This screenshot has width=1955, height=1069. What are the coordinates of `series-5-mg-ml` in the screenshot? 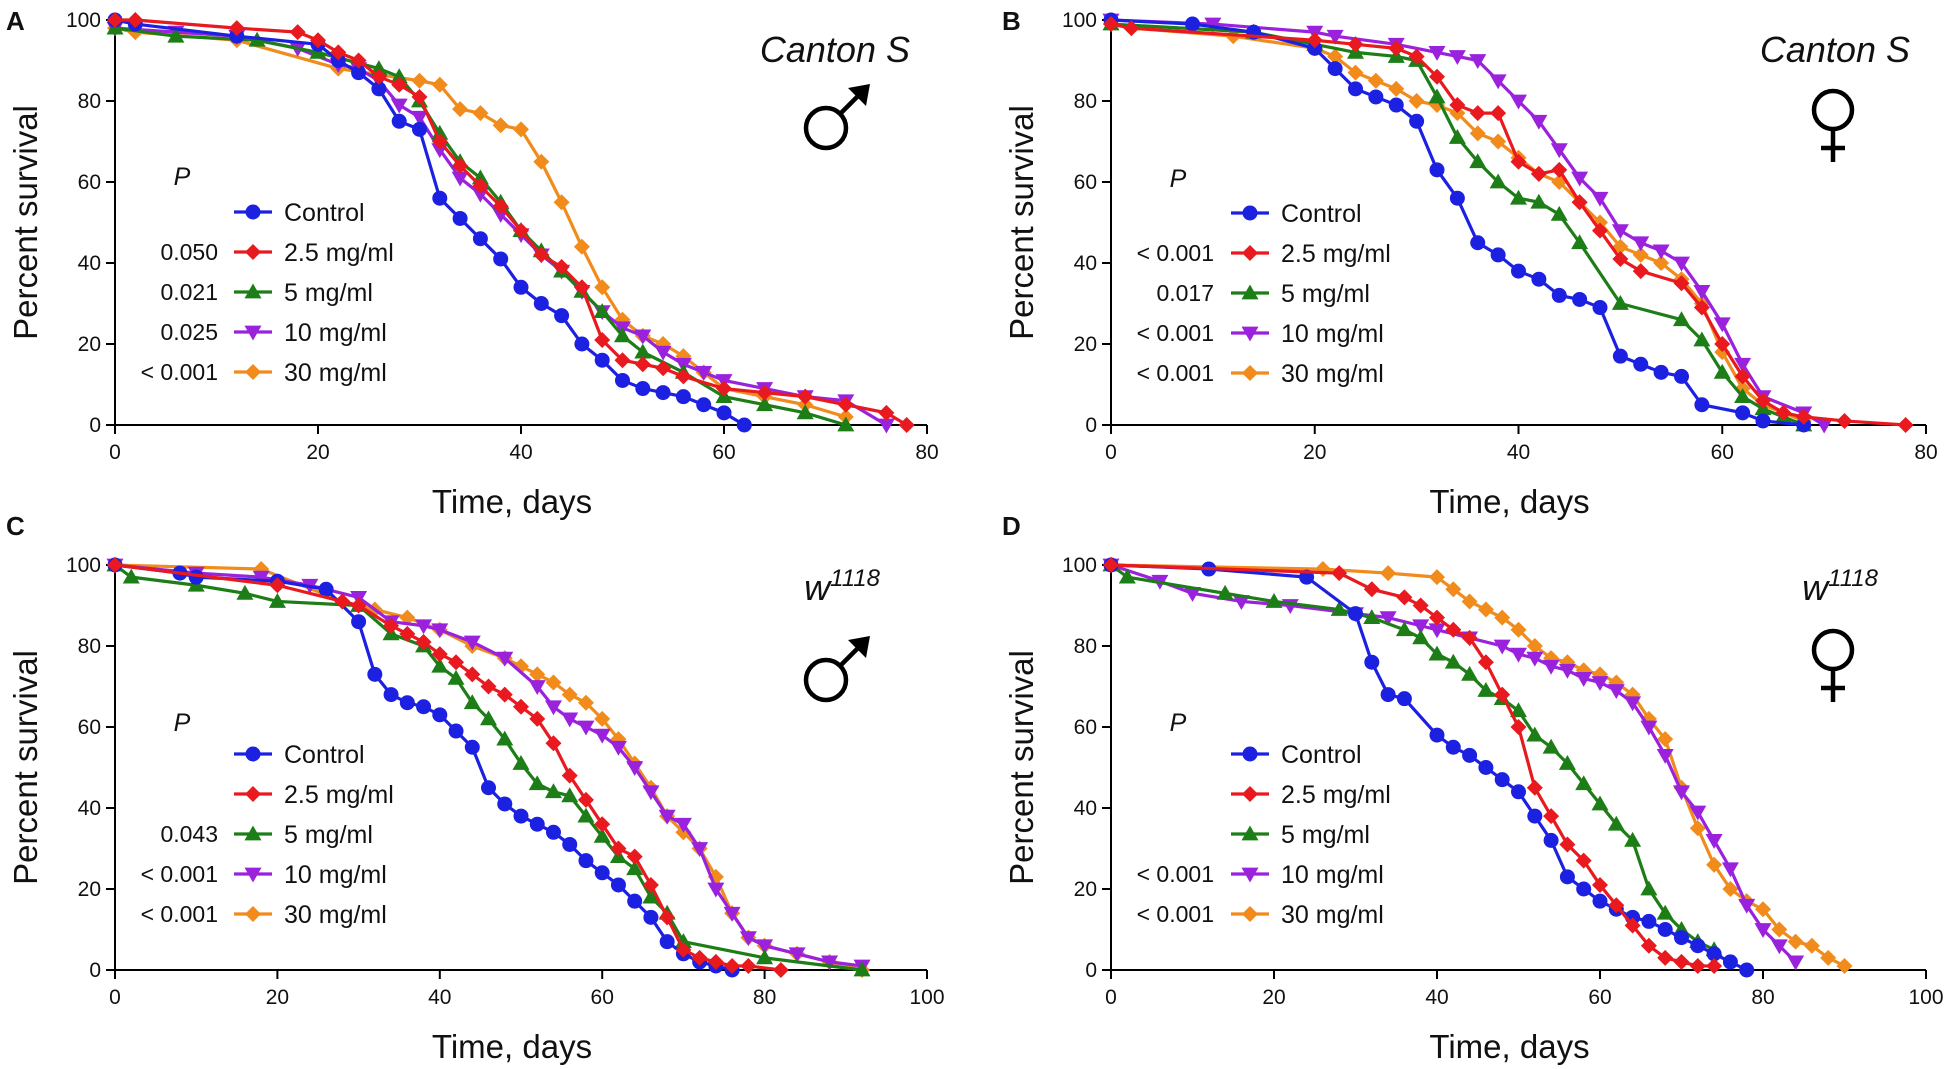 It's located at (1412, 756).